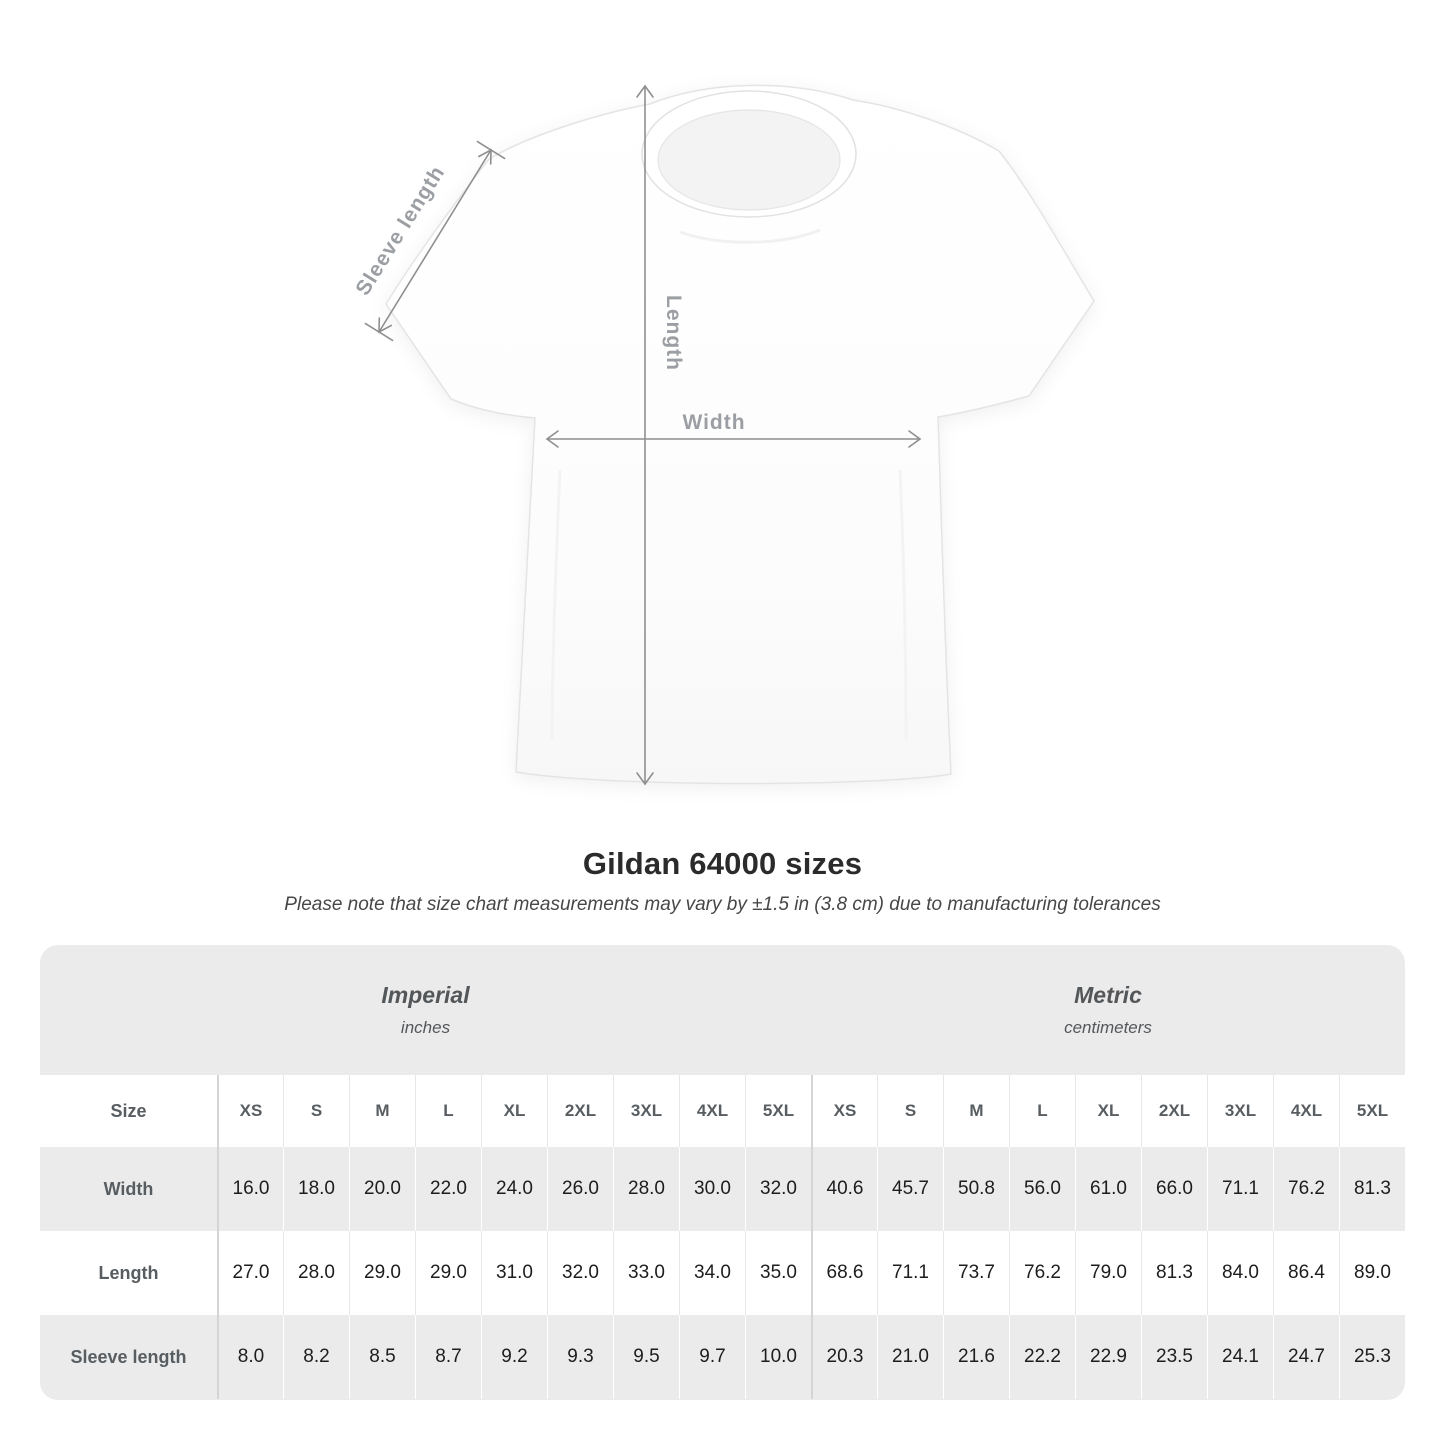 This screenshot has width=1445, height=1445. I want to click on size-value-cell: 9.7, so click(712, 1357).